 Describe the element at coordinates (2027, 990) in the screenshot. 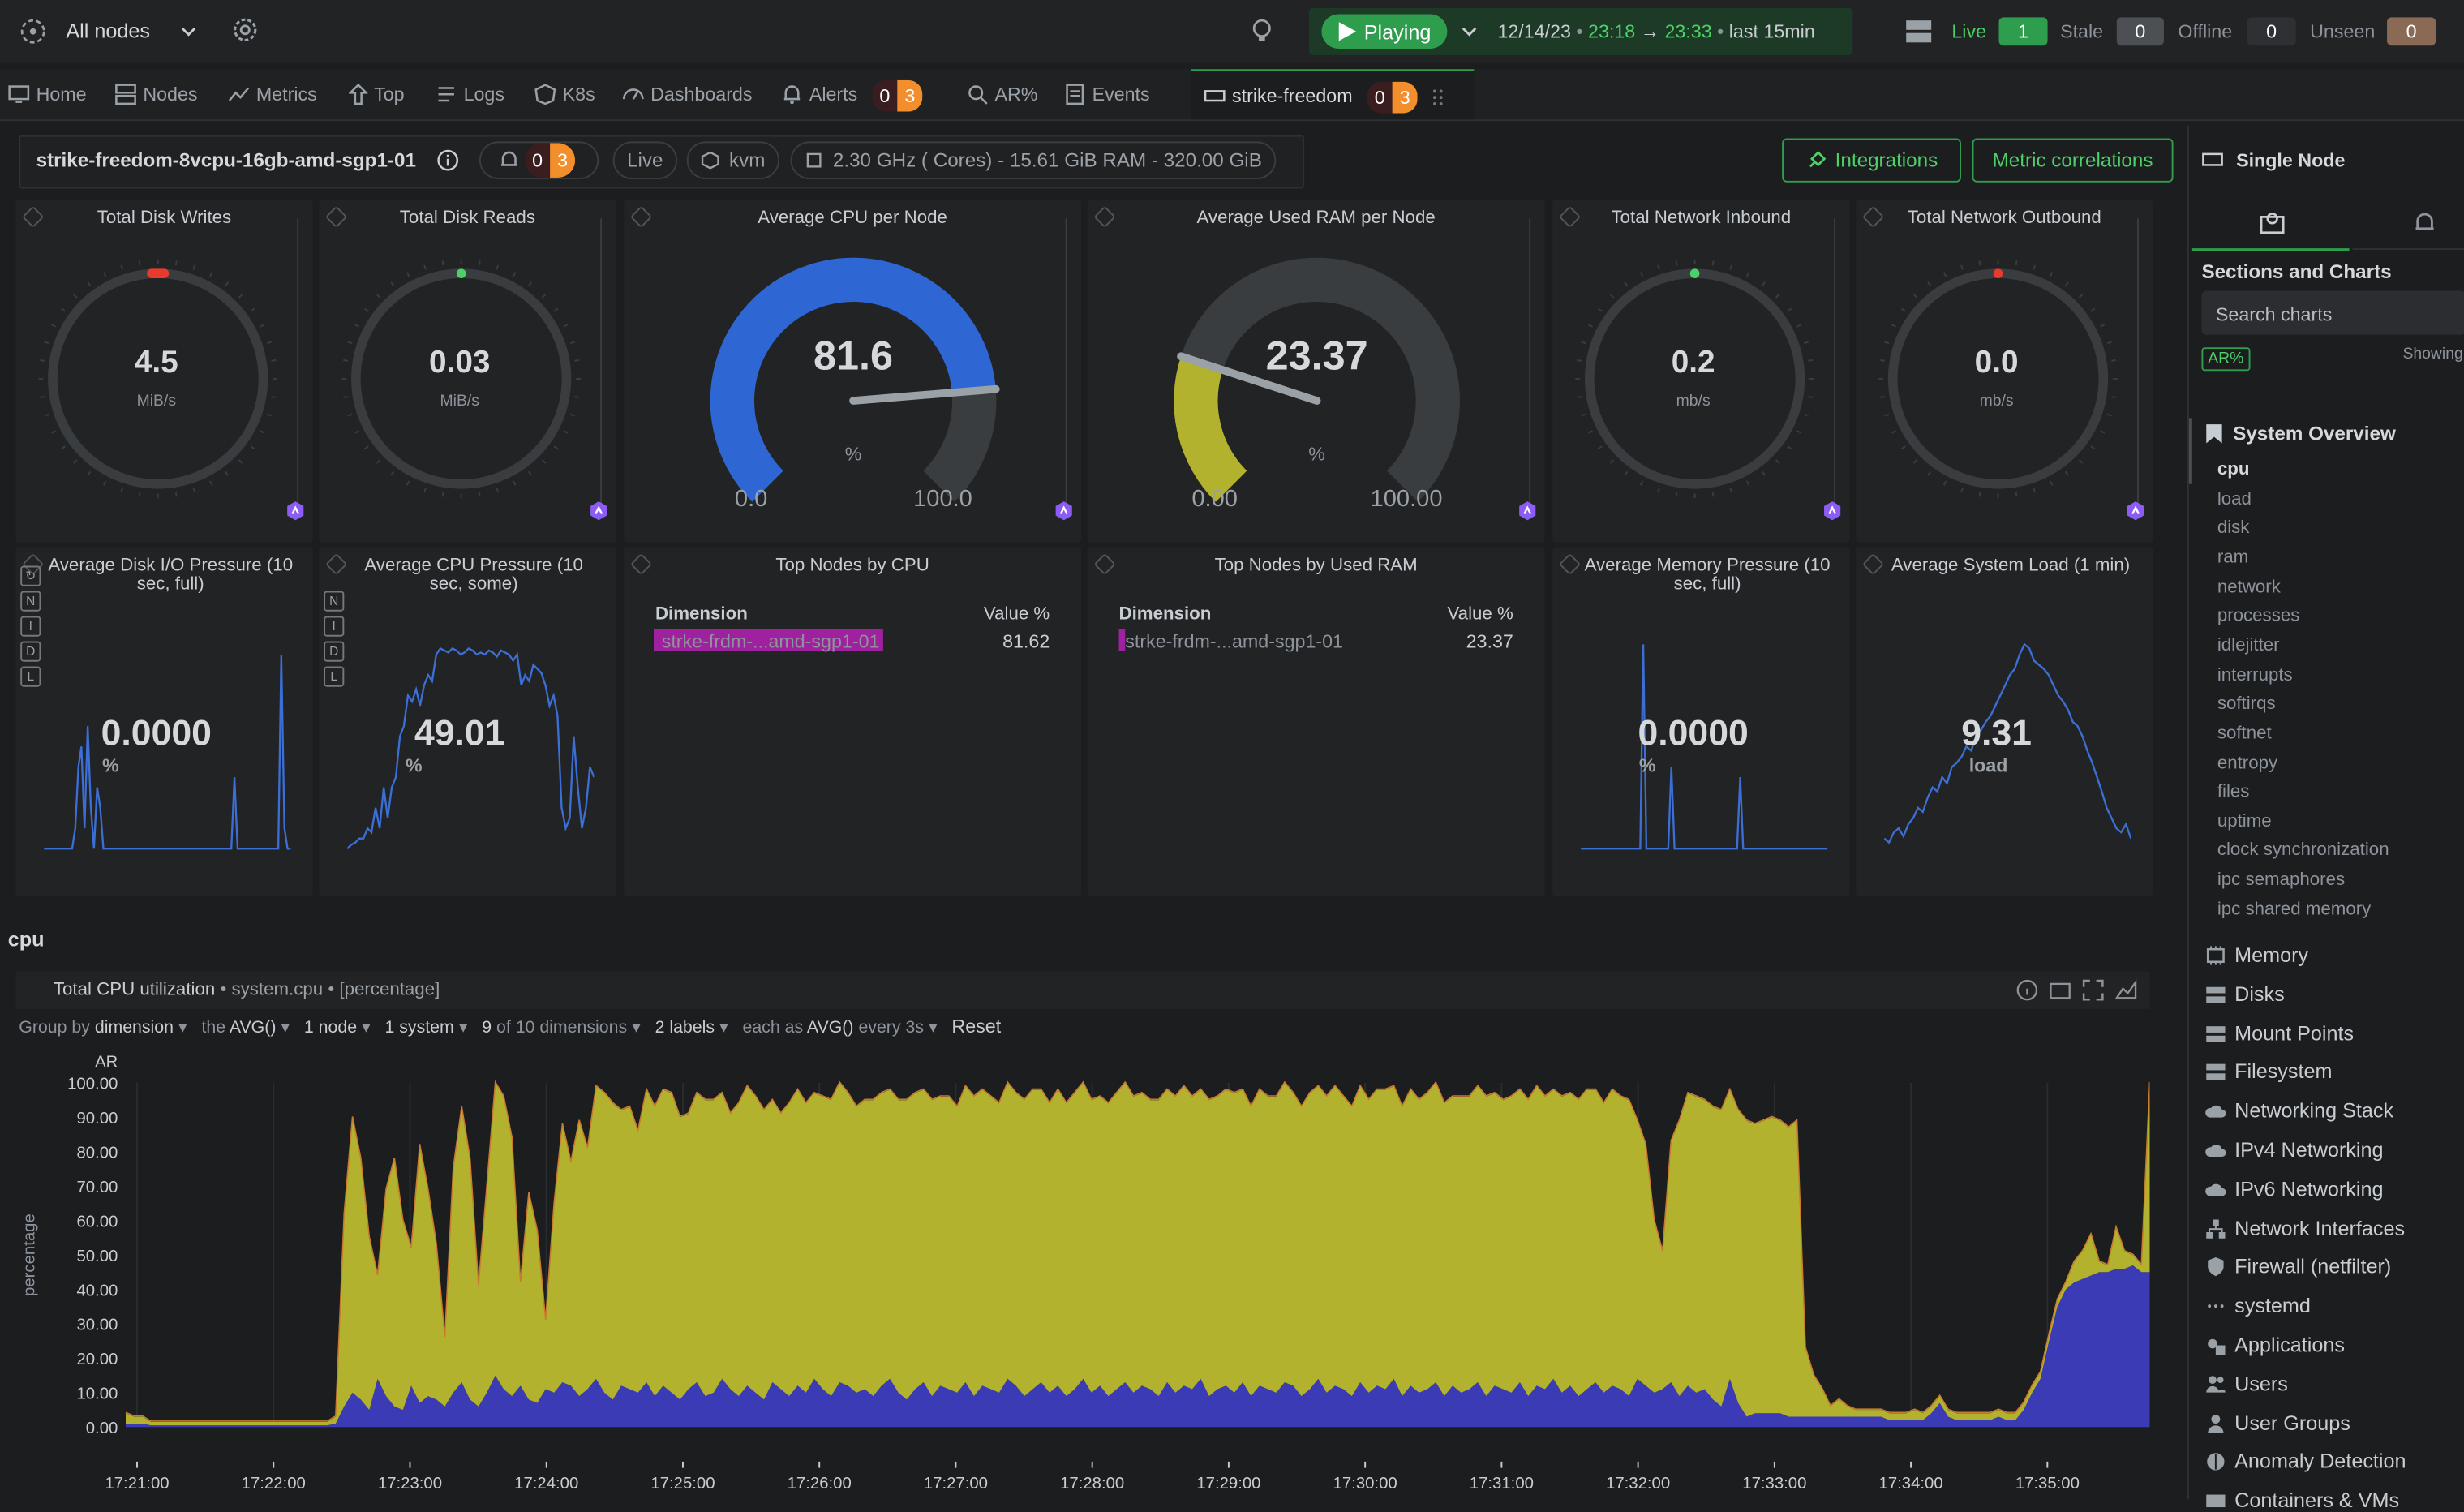

I see `chart-info-icon` at that location.